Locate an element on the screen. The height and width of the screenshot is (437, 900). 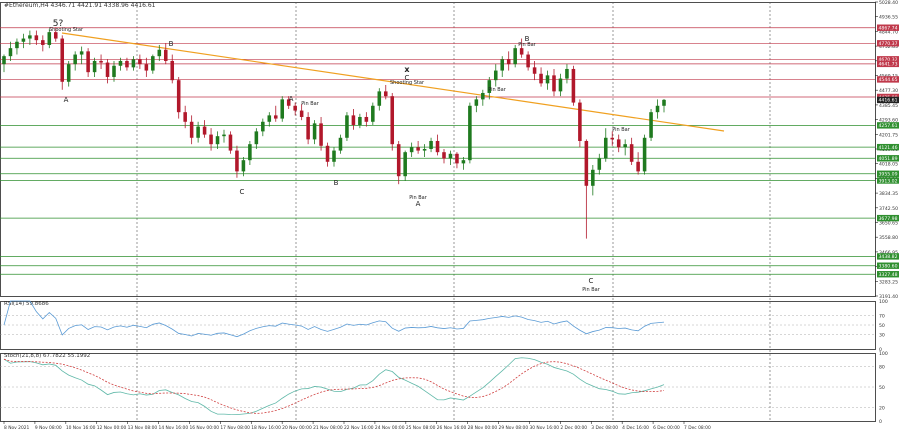
time-tick-label: 8 Nov 2021 is located at coordinates (17, 428).